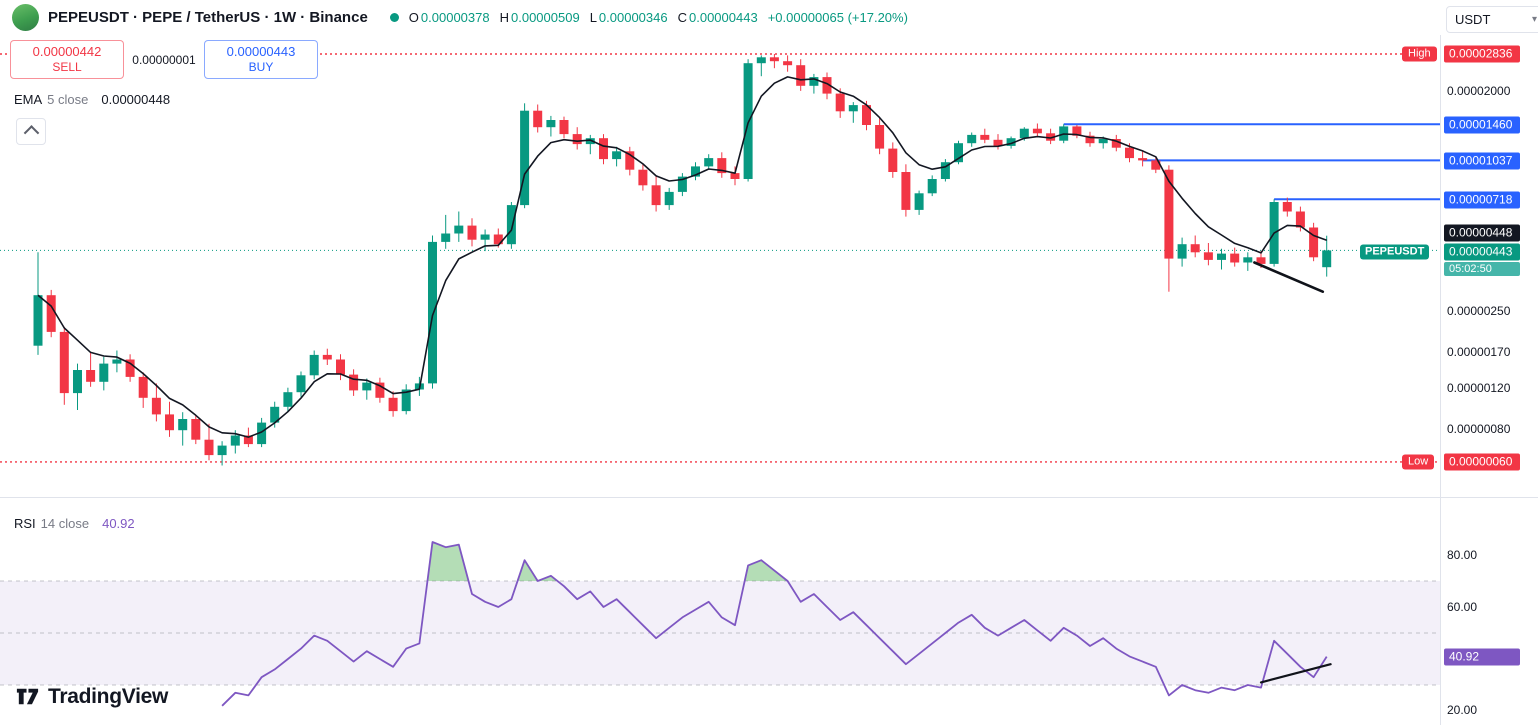 The image size is (1538, 725). I want to click on spread-value: 0.00000001, so click(164, 59).